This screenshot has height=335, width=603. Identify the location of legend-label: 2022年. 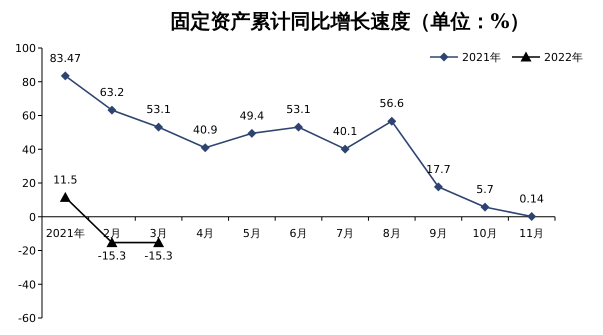
(563, 57).